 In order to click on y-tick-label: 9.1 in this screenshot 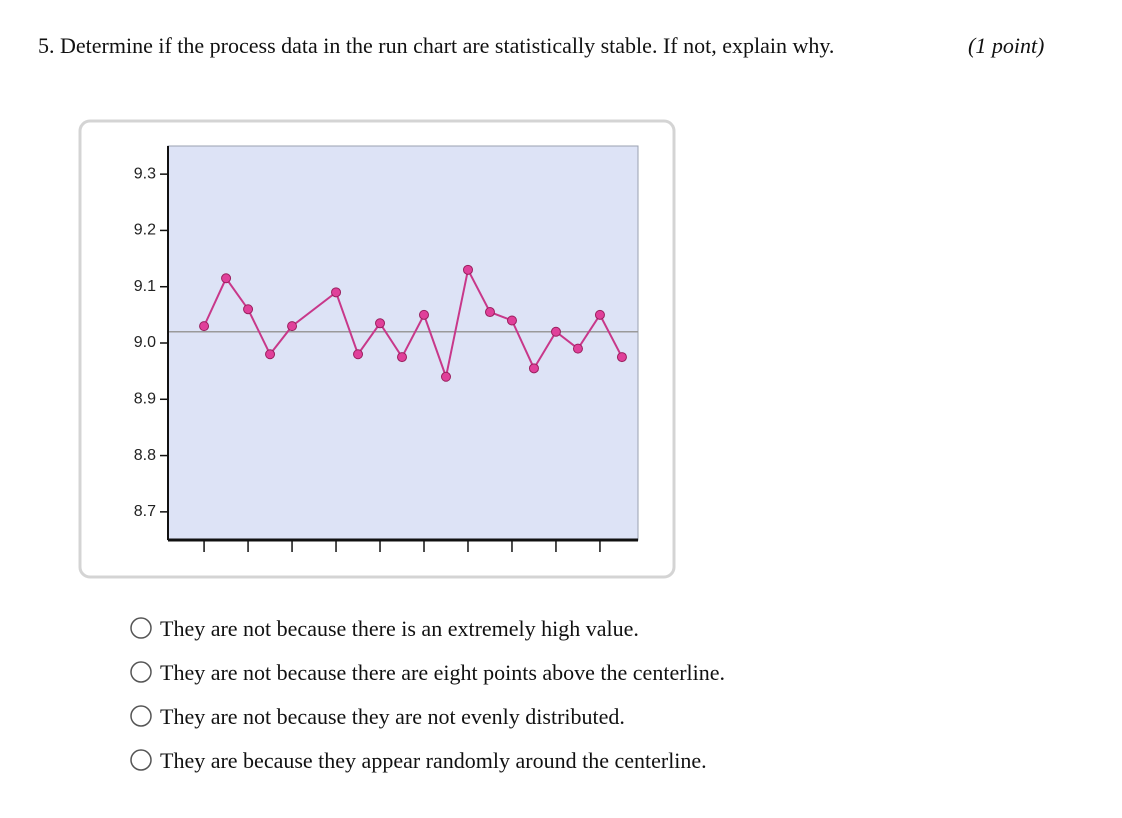, I will do `click(145, 286)`.